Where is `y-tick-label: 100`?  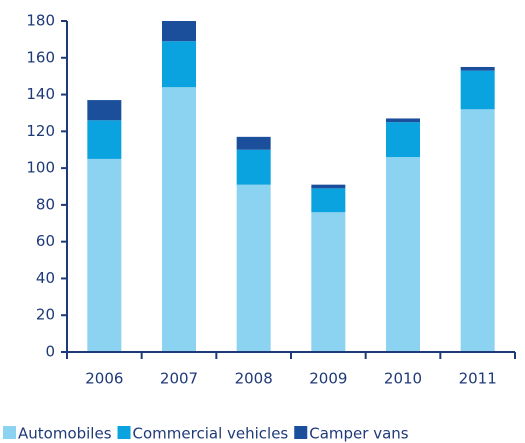 y-tick-label: 100 is located at coordinates (40, 168).